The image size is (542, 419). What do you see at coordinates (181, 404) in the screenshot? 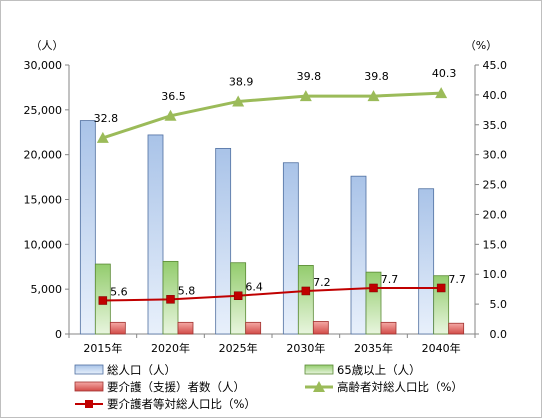
I see `legend-label: 要介護者等対総人口比（%）` at bounding box center [181, 404].